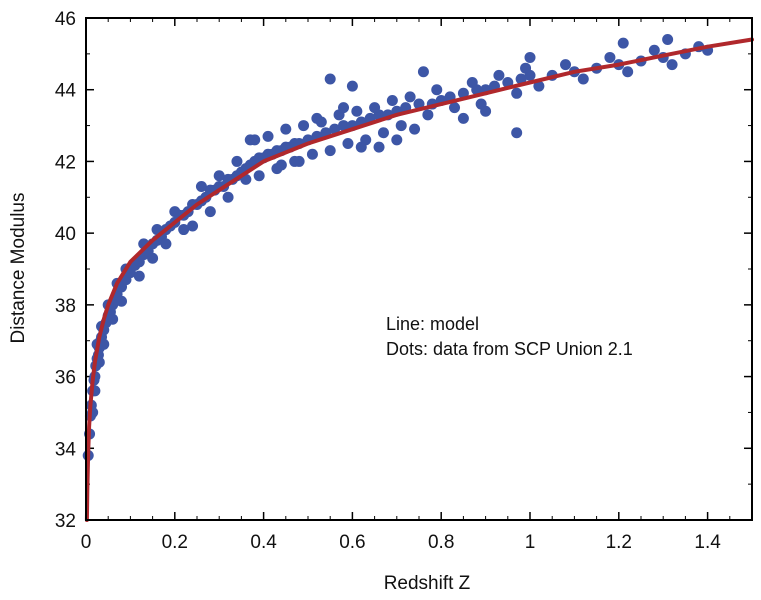 Image resolution: width=761 pixels, height=600 pixels. Describe the element at coordinates (427, 583) in the screenshot. I see `x-axis-title: Redshift Z` at that location.